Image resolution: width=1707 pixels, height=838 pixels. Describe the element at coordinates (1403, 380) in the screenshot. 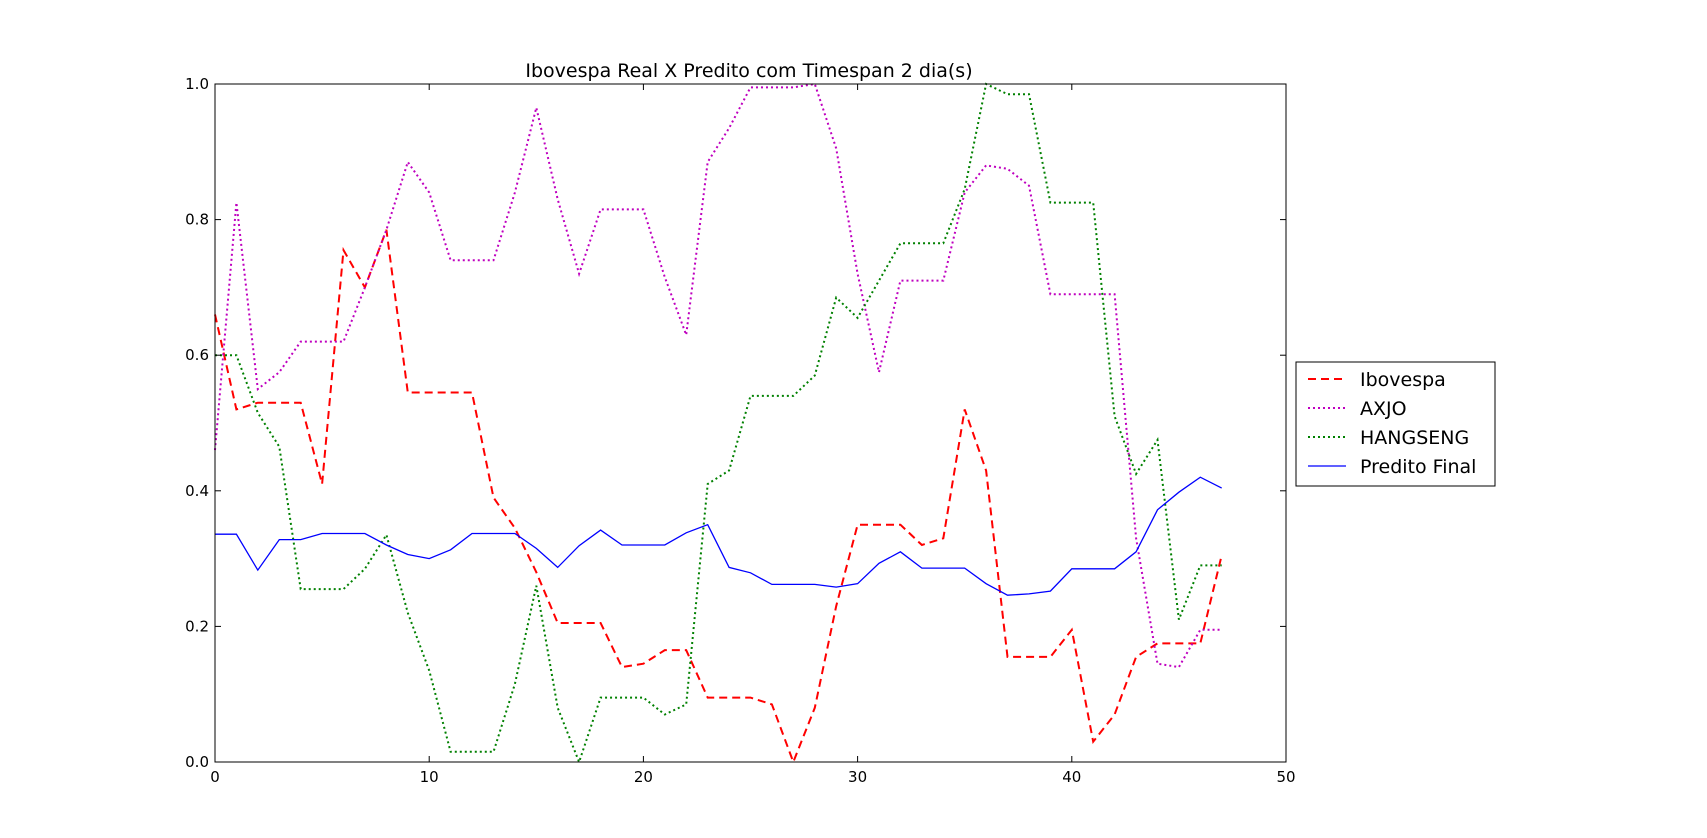

I see `legend-label: Ibovespa` at that location.